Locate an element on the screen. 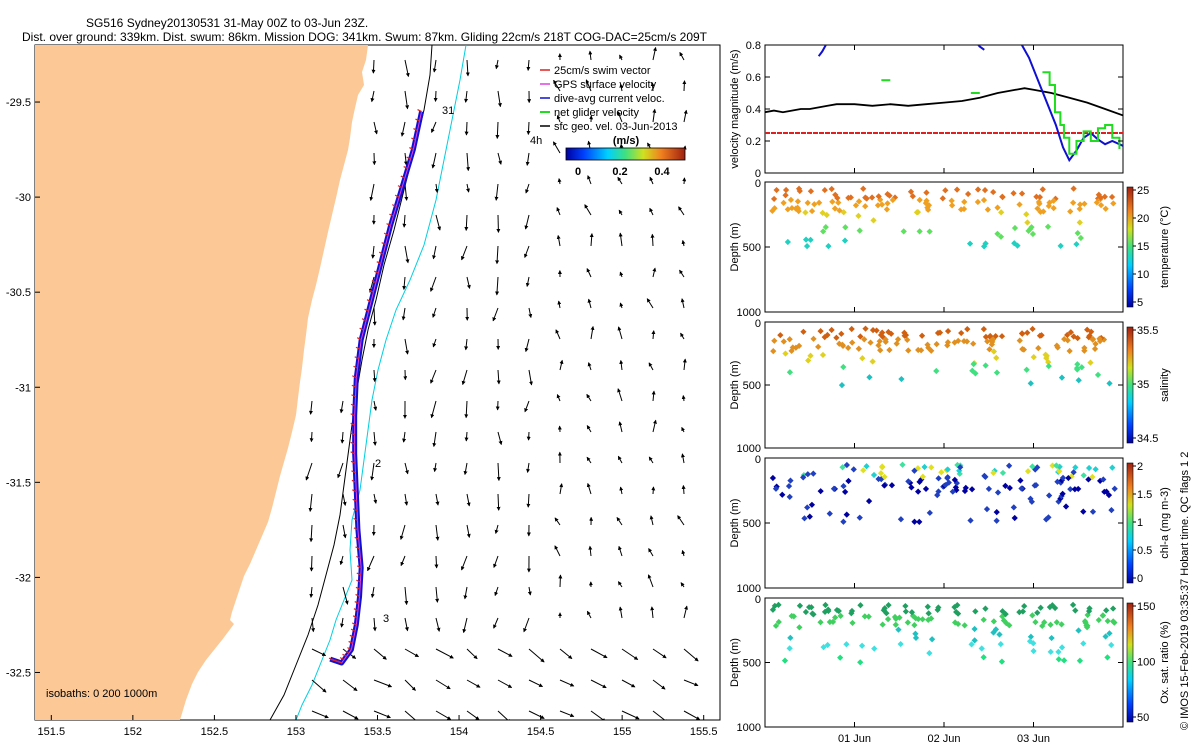  colorbar-tick-1: 0.2 is located at coordinates (619, 172).